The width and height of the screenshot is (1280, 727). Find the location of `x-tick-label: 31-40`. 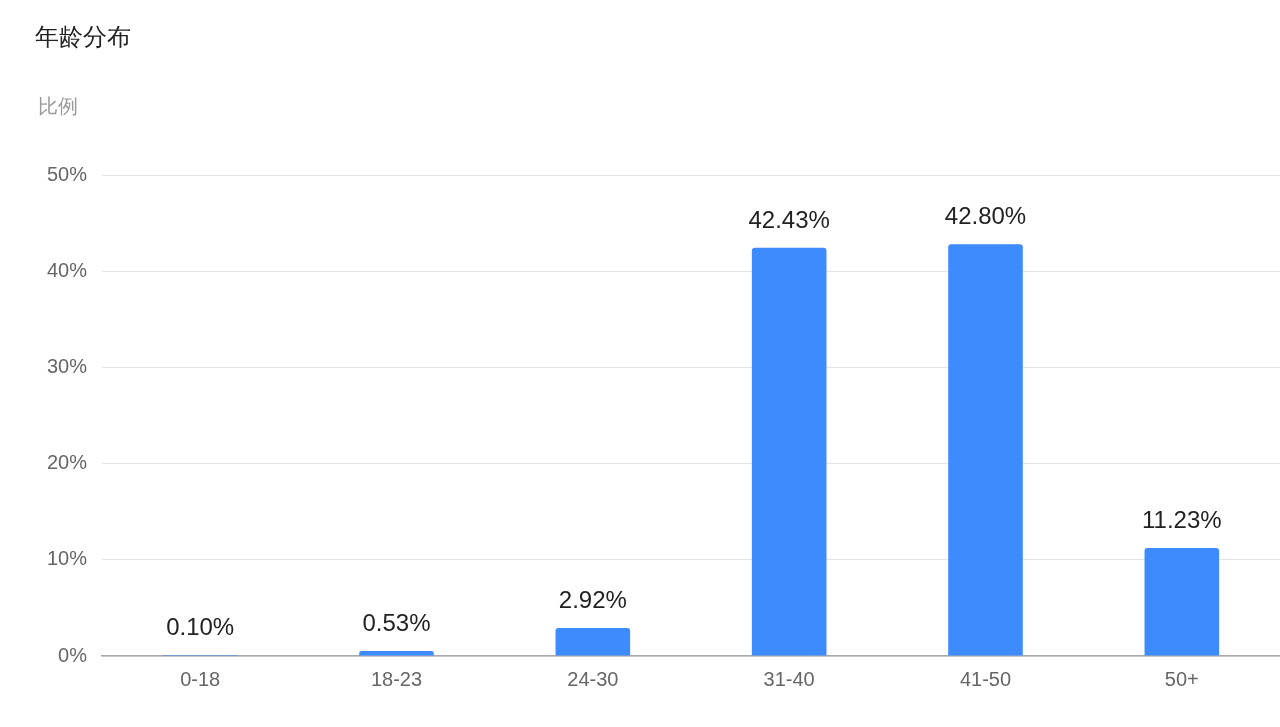

x-tick-label: 31-40 is located at coordinates (789, 678).